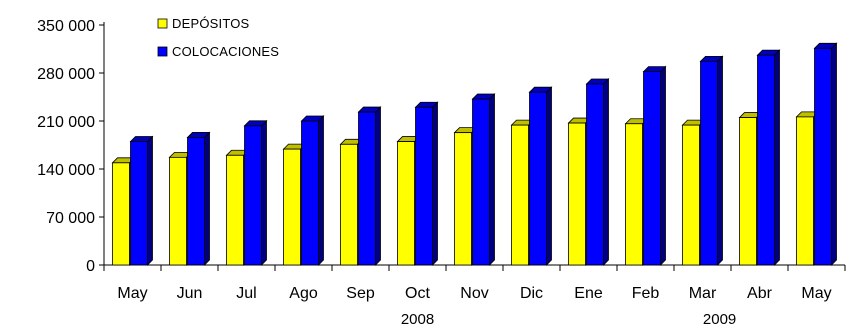 Image resolution: width=847 pixels, height=326 pixels. What do you see at coordinates (66, 26) in the screenshot?
I see `y-tick-label: 350 000` at bounding box center [66, 26].